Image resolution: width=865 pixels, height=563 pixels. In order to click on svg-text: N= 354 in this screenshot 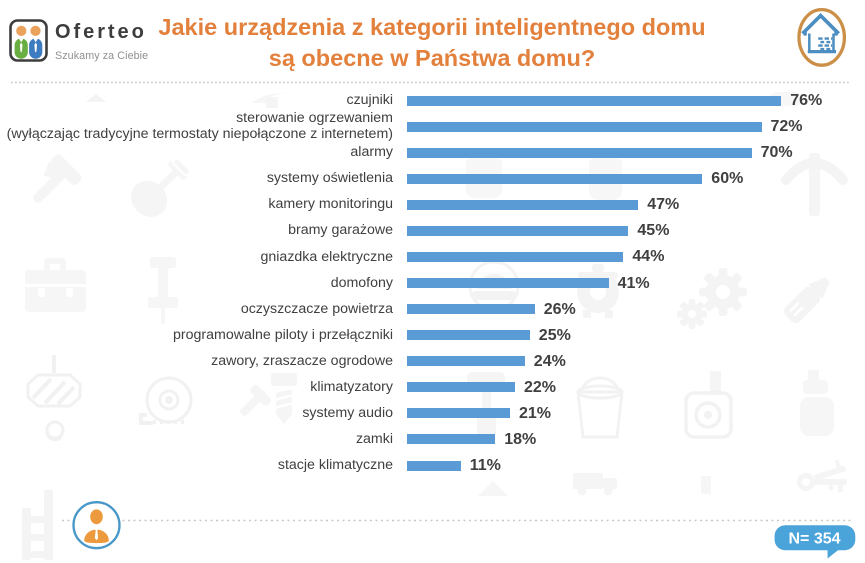, I will do `click(814, 539)`.